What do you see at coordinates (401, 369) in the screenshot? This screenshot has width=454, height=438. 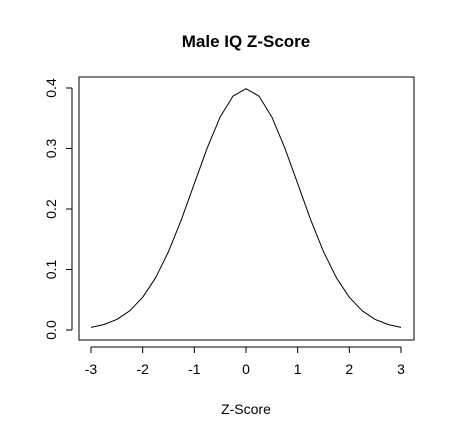 I see `x-tick-label: 3` at bounding box center [401, 369].